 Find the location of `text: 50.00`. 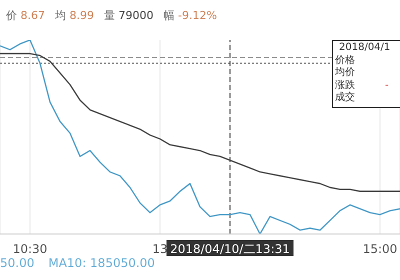

text: 50.00 is located at coordinates (17, 263).